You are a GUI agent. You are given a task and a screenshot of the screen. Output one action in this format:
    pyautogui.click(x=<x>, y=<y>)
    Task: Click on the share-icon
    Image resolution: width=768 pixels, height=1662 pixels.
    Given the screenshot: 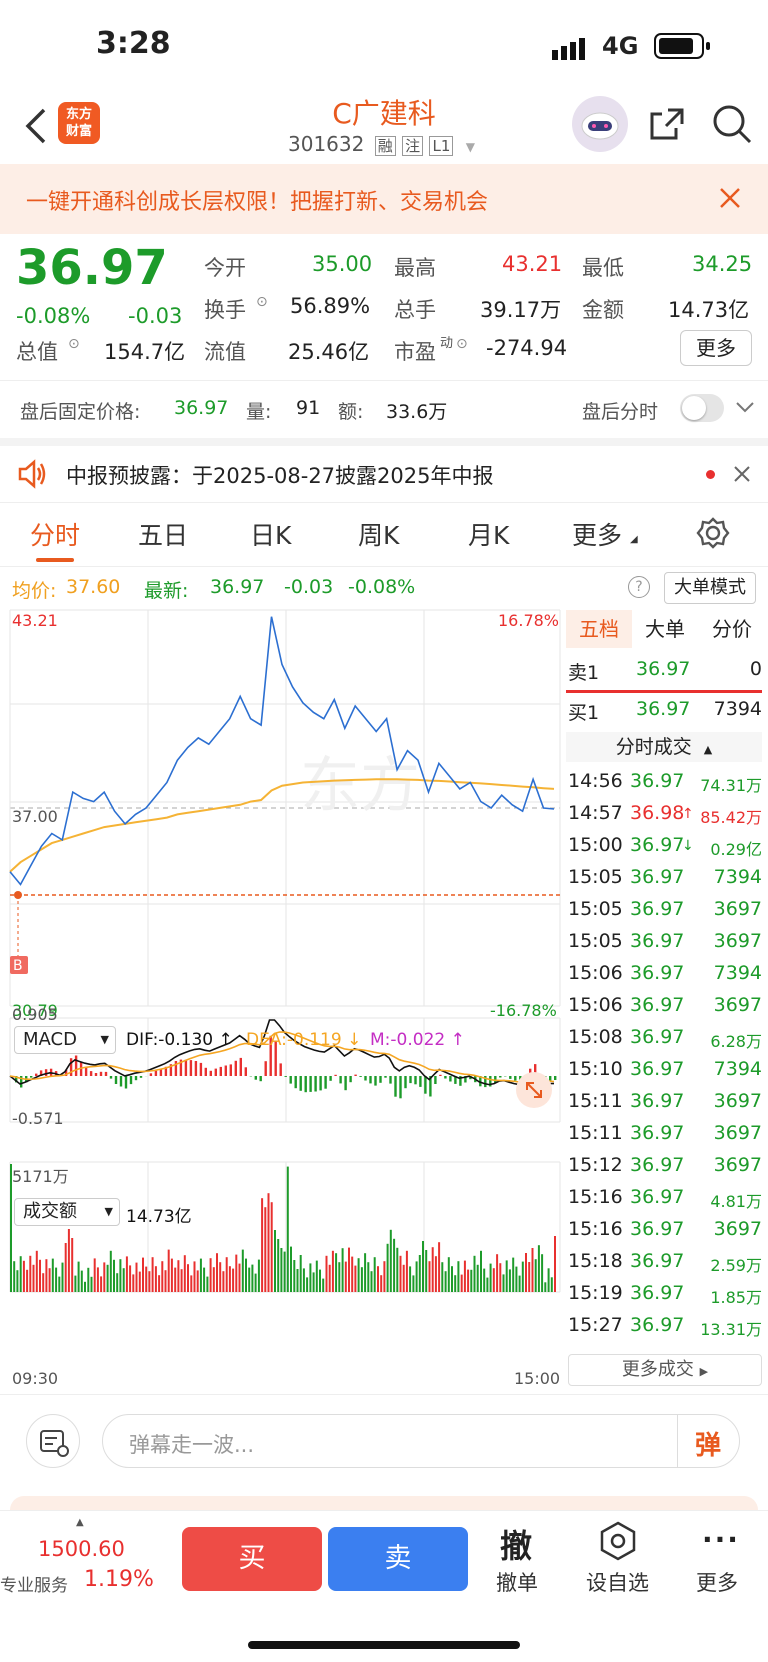 What is the action you would take?
    pyautogui.click(x=668, y=126)
    